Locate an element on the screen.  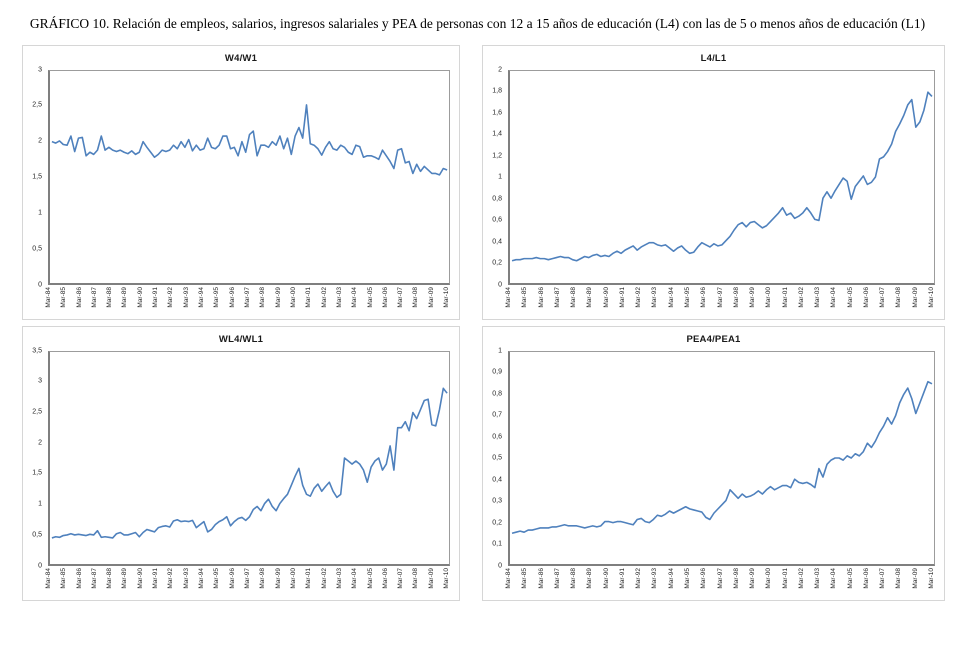
y-tick-label: 1,4 is located at coordinates (497, 134).